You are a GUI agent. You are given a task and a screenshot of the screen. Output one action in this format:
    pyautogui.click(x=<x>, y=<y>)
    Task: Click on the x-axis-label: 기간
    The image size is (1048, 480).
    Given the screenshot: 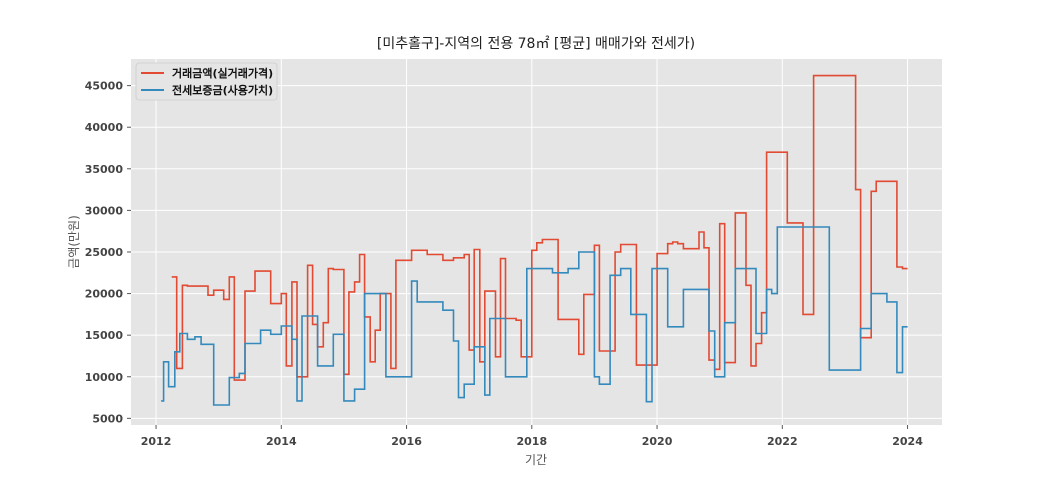 What is the action you would take?
    pyautogui.click(x=536, y=460)
    